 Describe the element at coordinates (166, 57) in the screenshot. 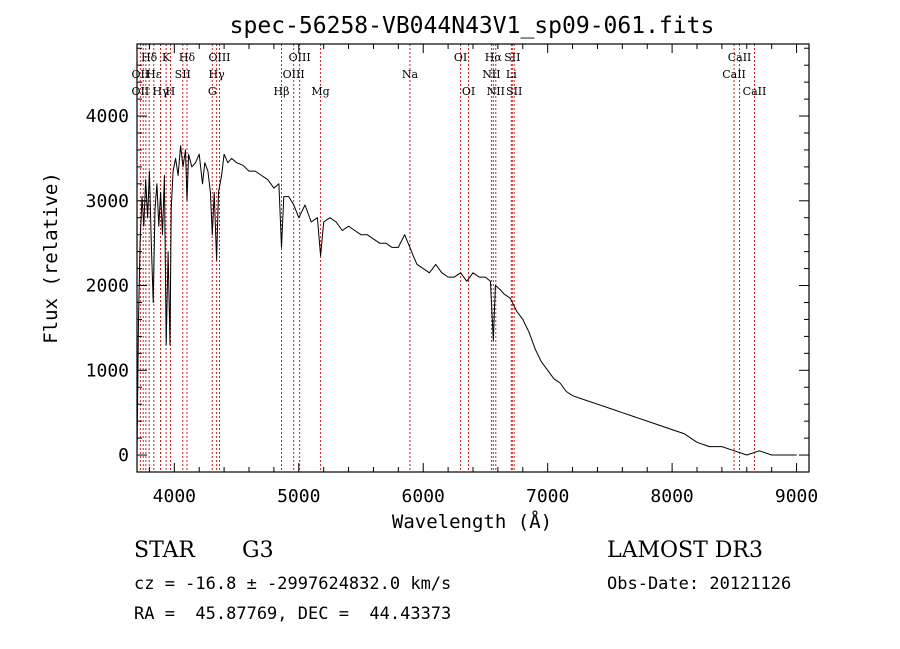

I see `line-label: K` at that location.